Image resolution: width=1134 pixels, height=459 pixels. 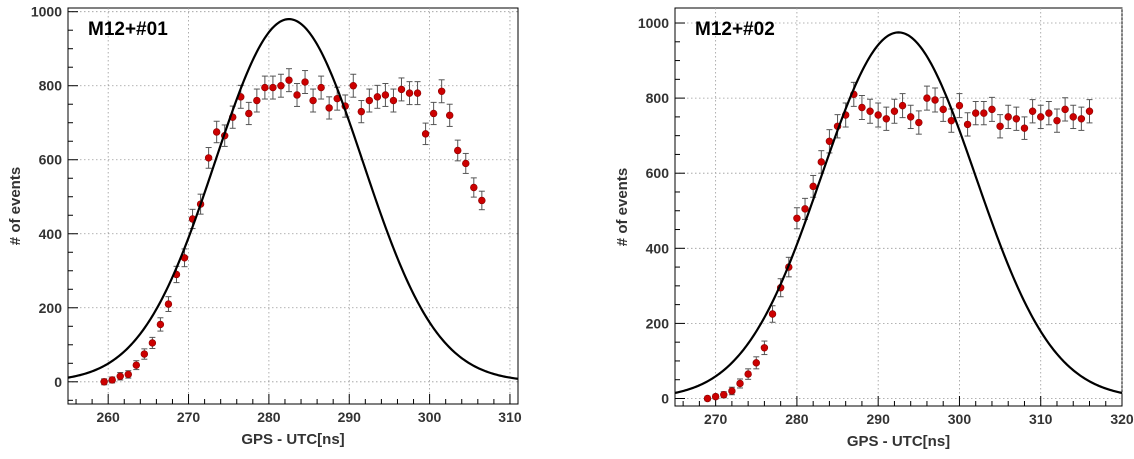 What do you see at coordinates (108, 417) in the screenshot?
I see `x-tick-label: 260` at bounding box center [108, 417].